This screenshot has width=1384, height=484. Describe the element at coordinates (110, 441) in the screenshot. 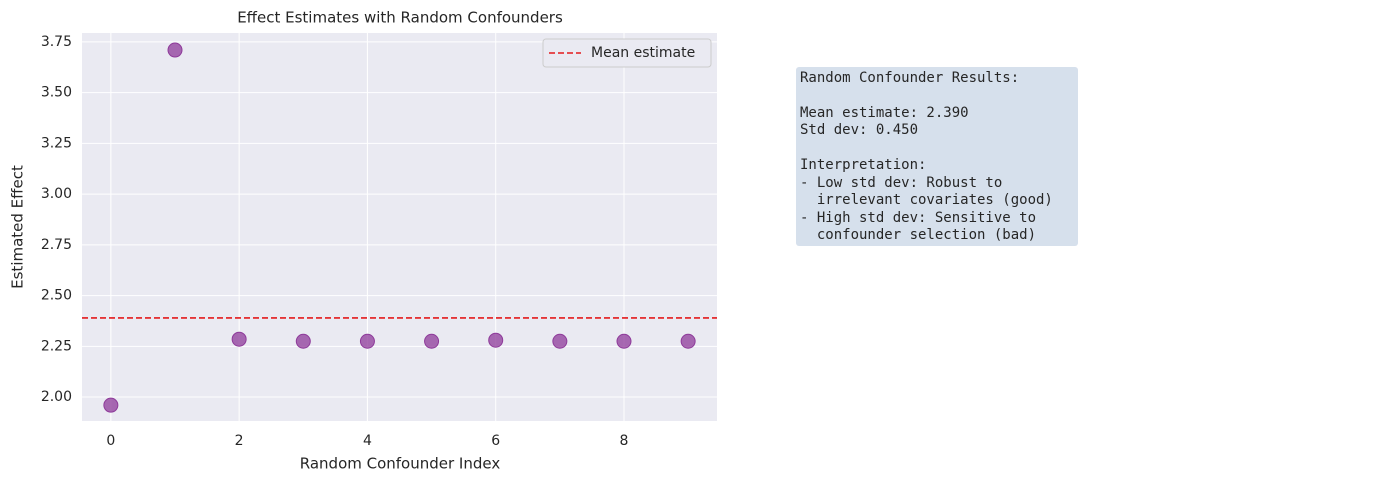

I see `x-tick-label: 0` at that location.